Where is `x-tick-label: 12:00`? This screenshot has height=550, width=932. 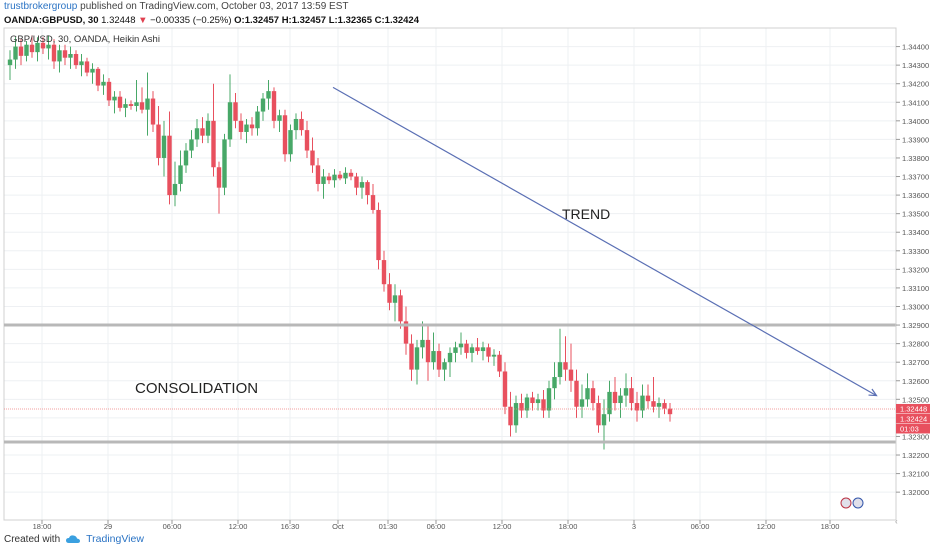 x-tick-label: 12:00 is located at coordinates (766, 526).